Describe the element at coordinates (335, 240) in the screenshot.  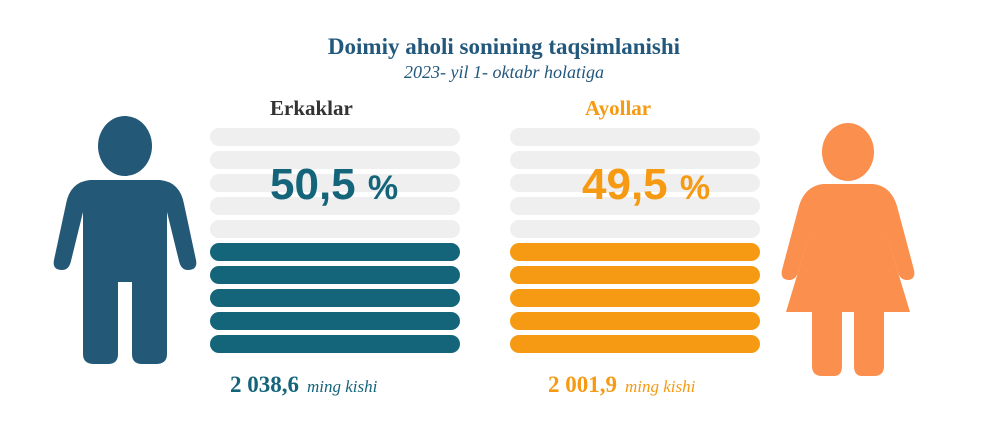
I see `men-bar-stack` at that location.